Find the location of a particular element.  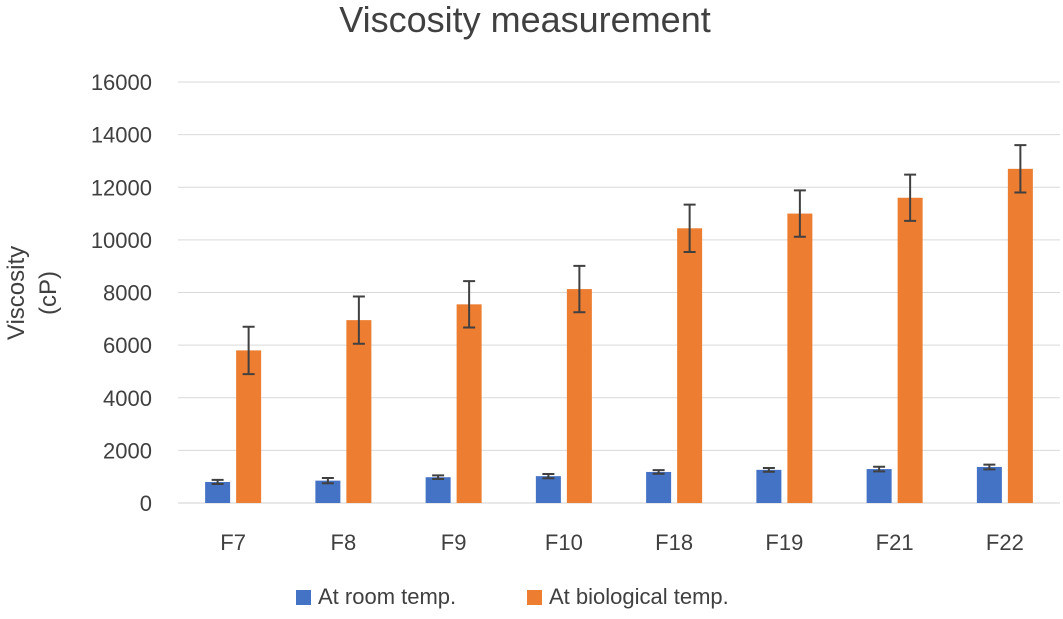

x-tick-label: F8 is located at coordinates (344, 542).